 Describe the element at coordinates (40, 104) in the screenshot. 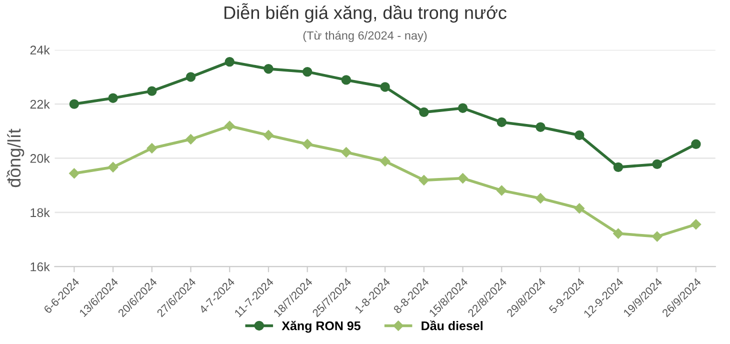

I see `y-tick-label: 22k` at that location.